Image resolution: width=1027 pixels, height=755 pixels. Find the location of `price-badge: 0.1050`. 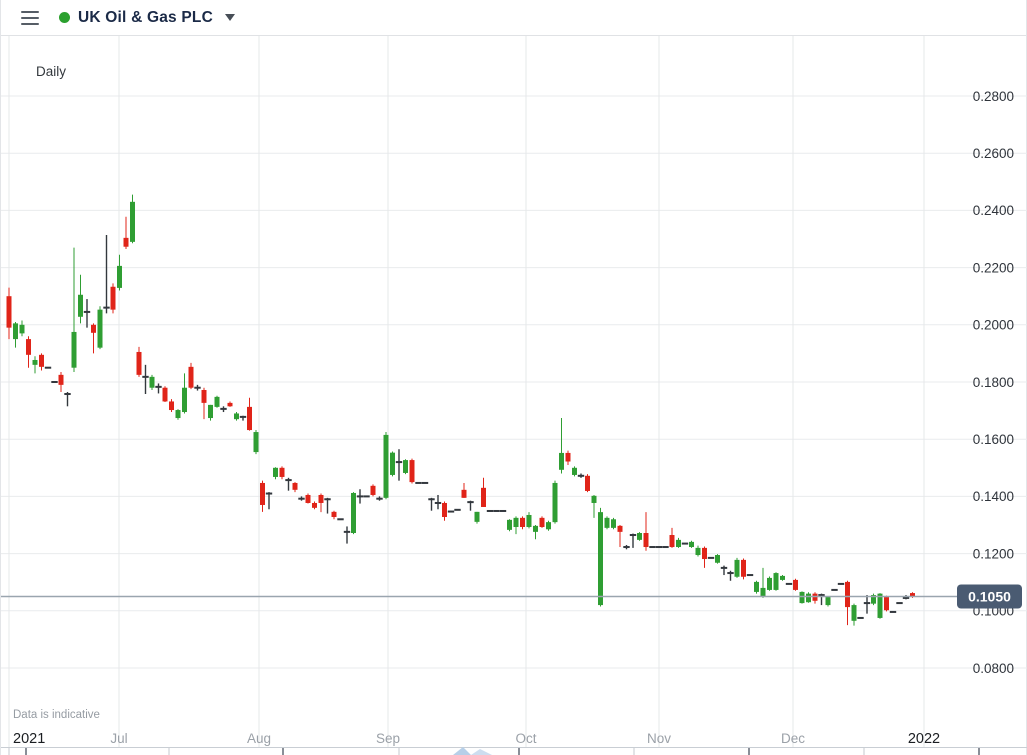

price-badge: 0.1050 is located at coordinates (989, 596).